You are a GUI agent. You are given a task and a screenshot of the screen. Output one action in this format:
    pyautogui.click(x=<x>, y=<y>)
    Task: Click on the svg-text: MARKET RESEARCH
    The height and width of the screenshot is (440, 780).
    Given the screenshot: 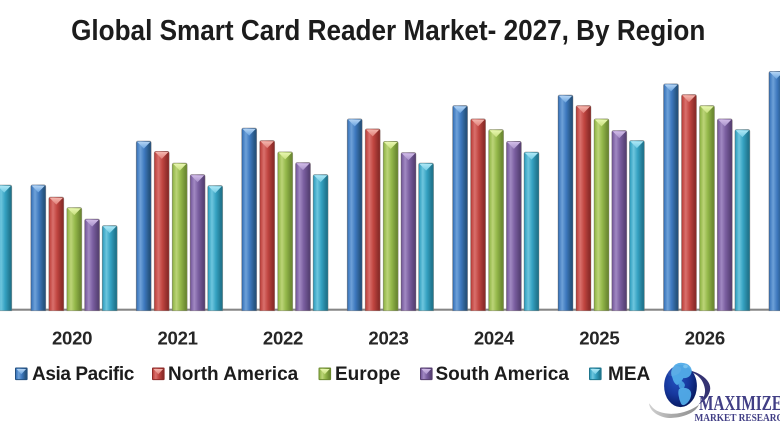 What is the action you would take?
    pyautogui.click(x=737, y=418)
    